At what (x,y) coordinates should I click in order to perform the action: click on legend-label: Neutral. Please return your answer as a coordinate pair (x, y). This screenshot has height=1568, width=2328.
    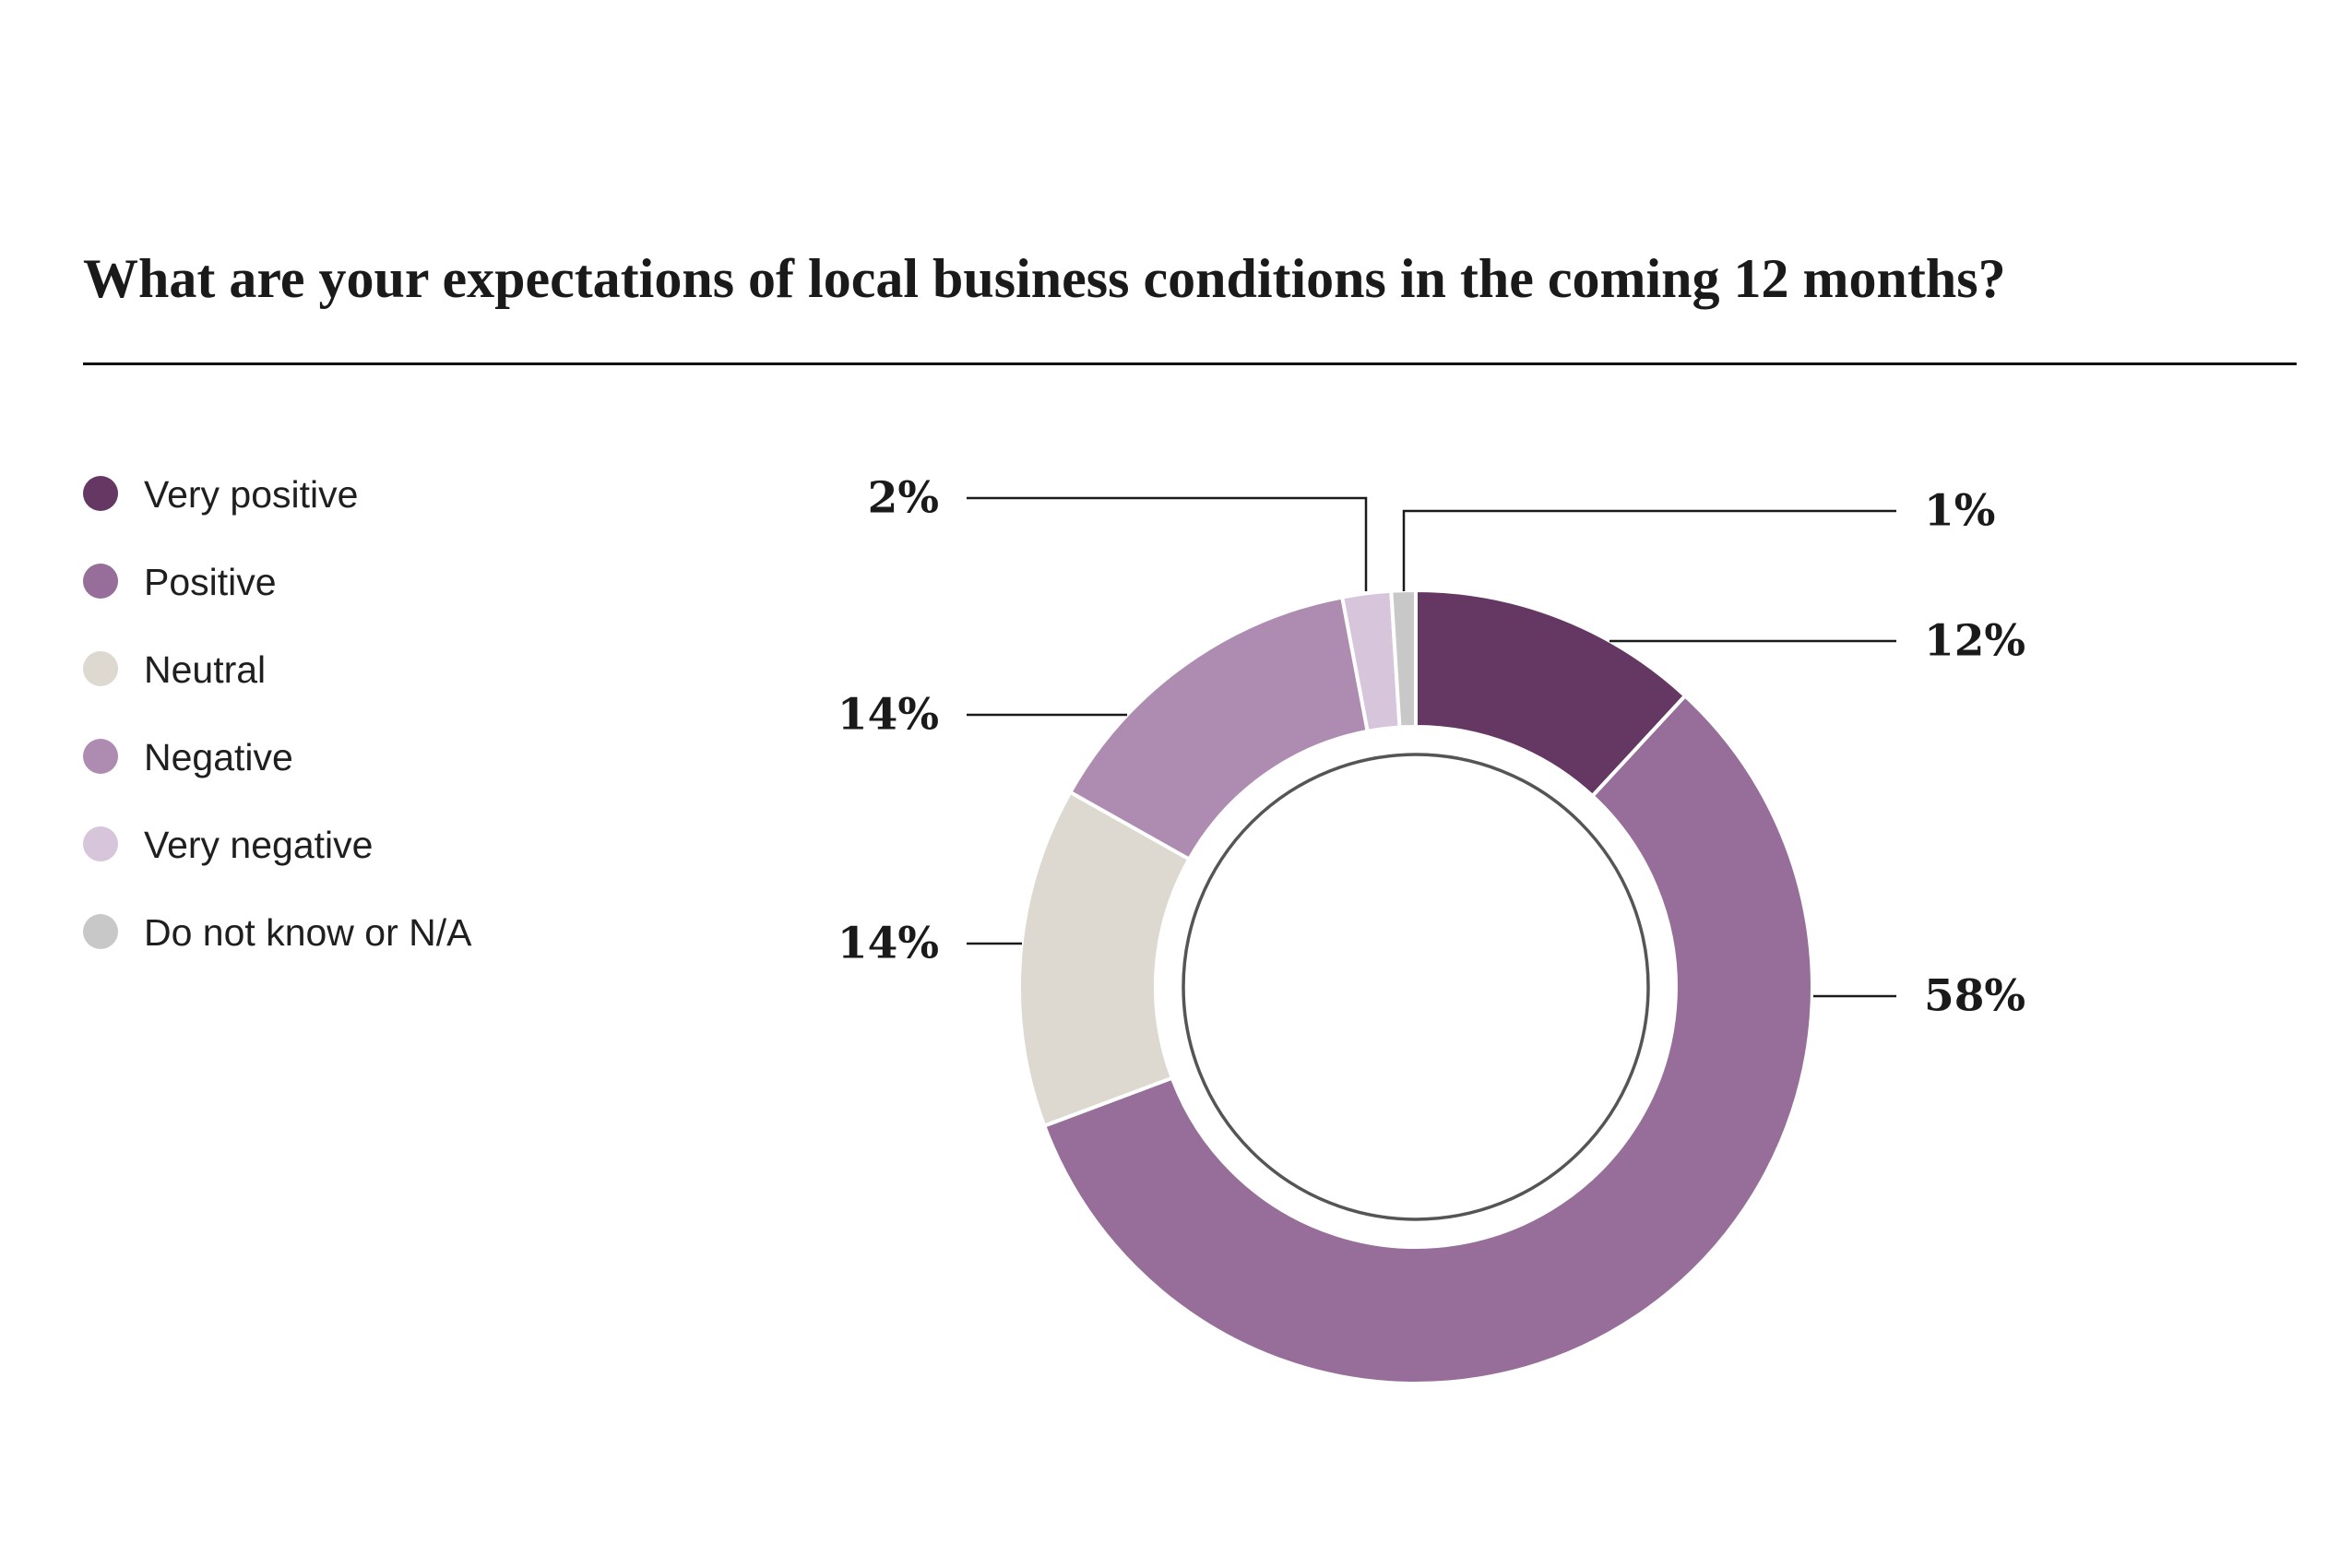
    Looking at the image, I should click on (205, 669).